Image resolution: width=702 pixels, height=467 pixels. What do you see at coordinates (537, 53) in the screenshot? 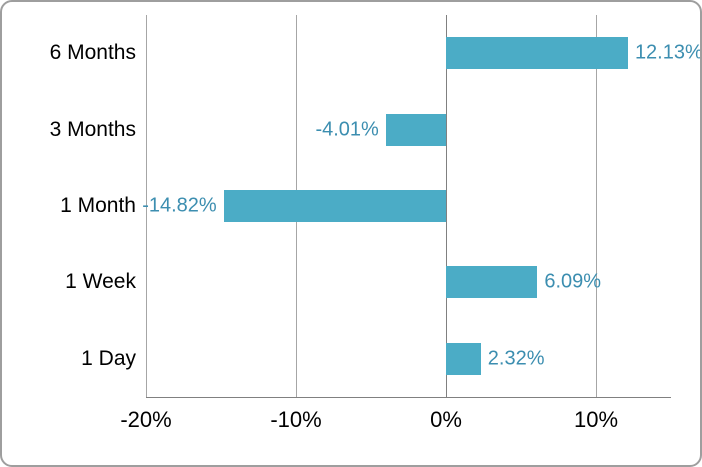
I see `bar-6-months` at bounding box center [537, 53].